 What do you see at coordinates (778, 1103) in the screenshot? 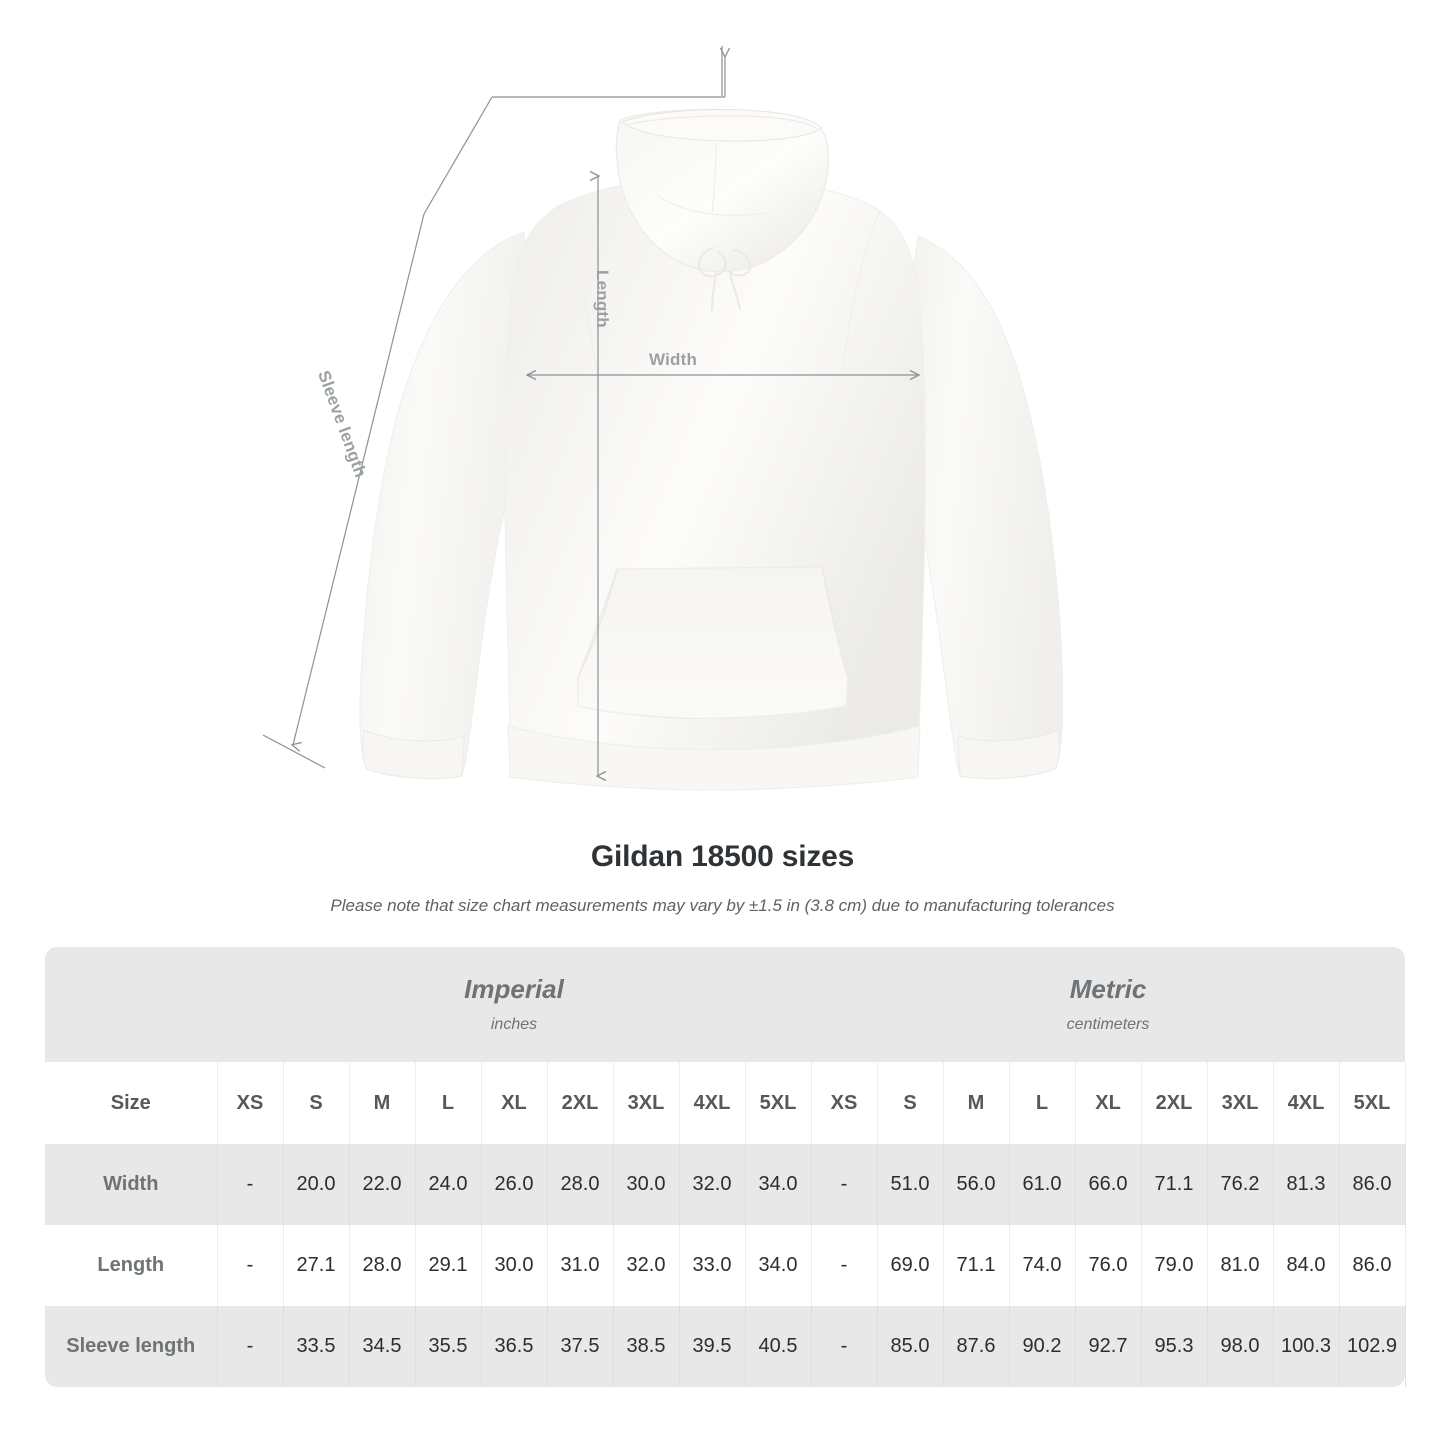
I see `size-header-imperial-5xl: 5XL` at bounding box center [778, 1103].